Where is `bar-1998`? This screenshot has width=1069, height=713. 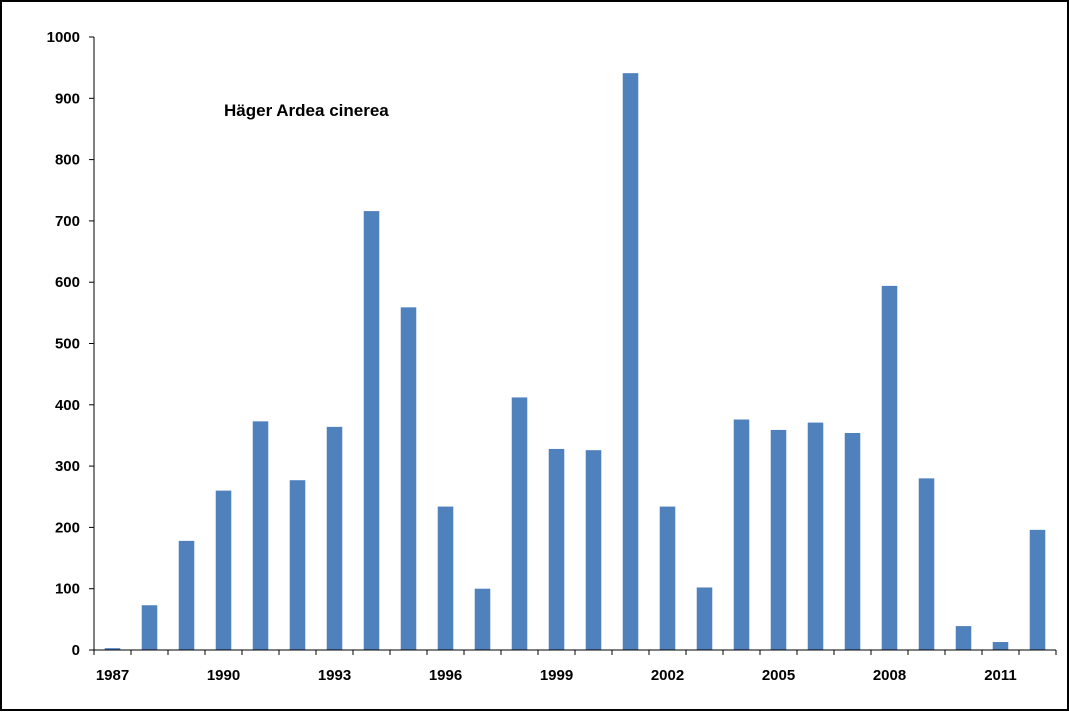
bar-1998 is located at coordinates (519, 523).